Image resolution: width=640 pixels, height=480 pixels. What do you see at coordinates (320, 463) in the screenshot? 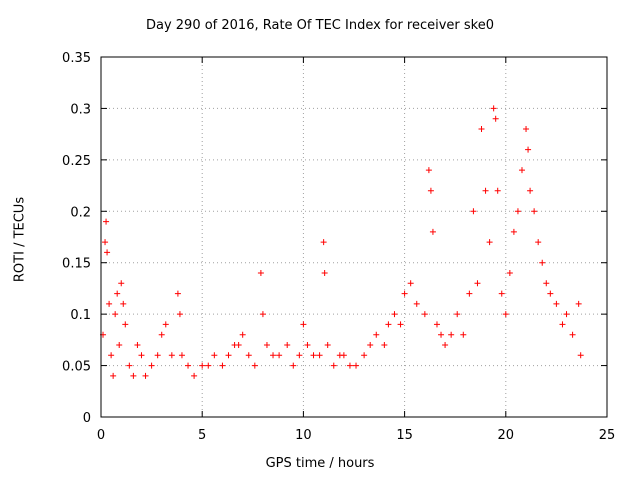
I see `x-axis-label: GPS time / hours` at bounding box center [320, 463].